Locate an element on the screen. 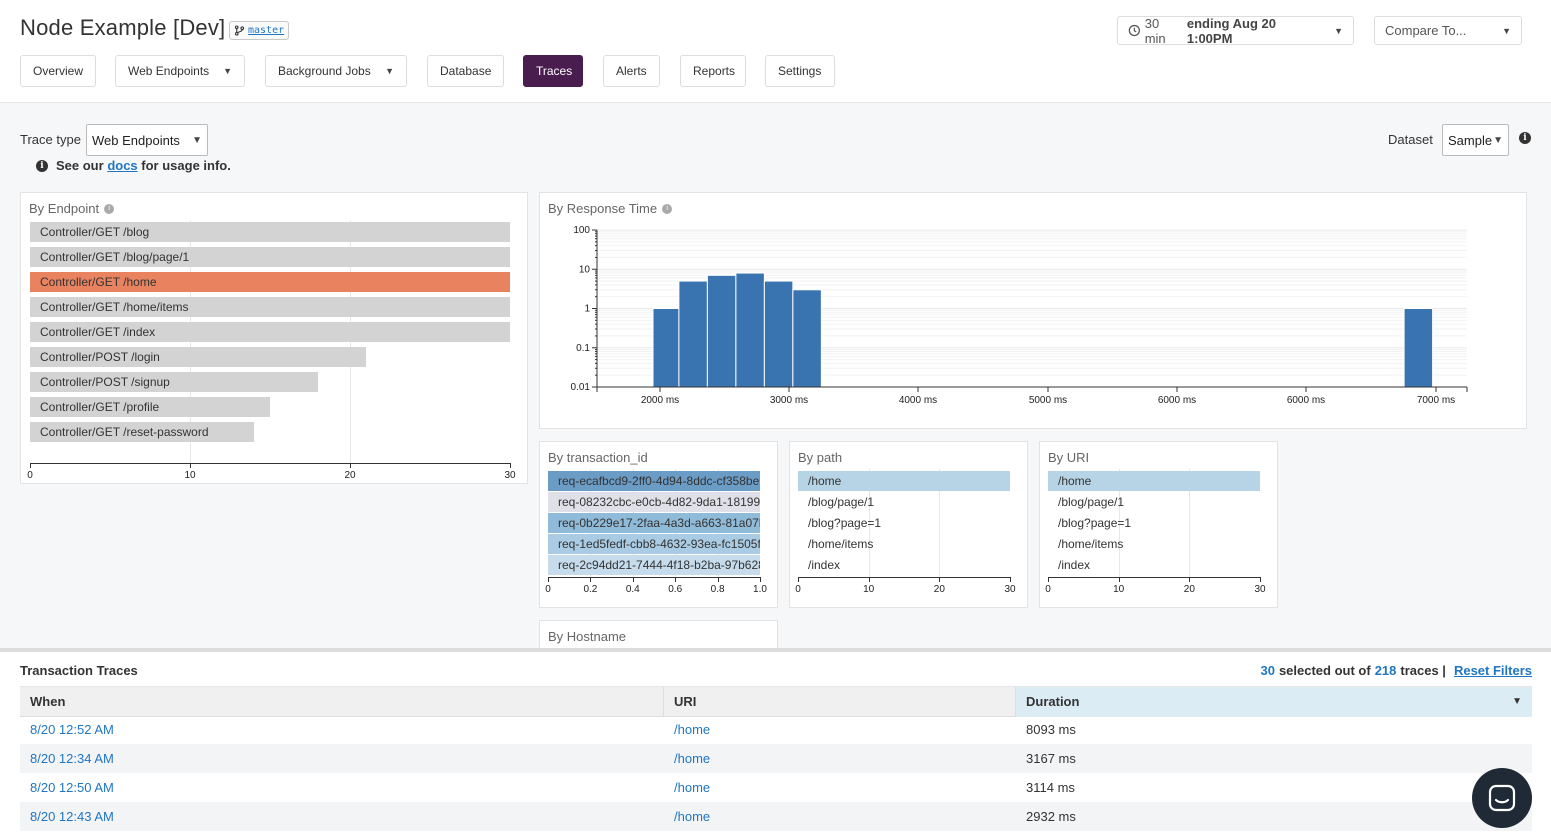  column-header-duration: Duration ▼ is located at coordinates (1274, 702).